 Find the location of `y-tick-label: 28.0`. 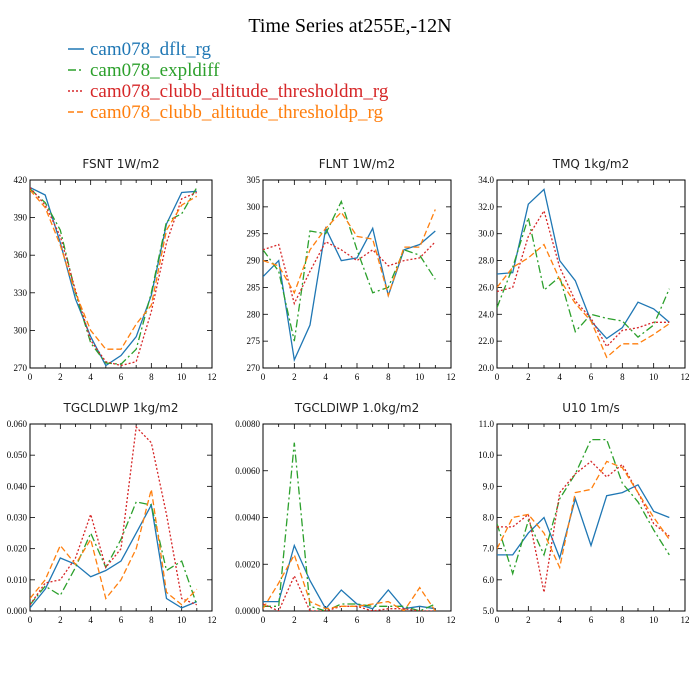

y-tick-label: 28.0 is located at coordinates (486, 261).